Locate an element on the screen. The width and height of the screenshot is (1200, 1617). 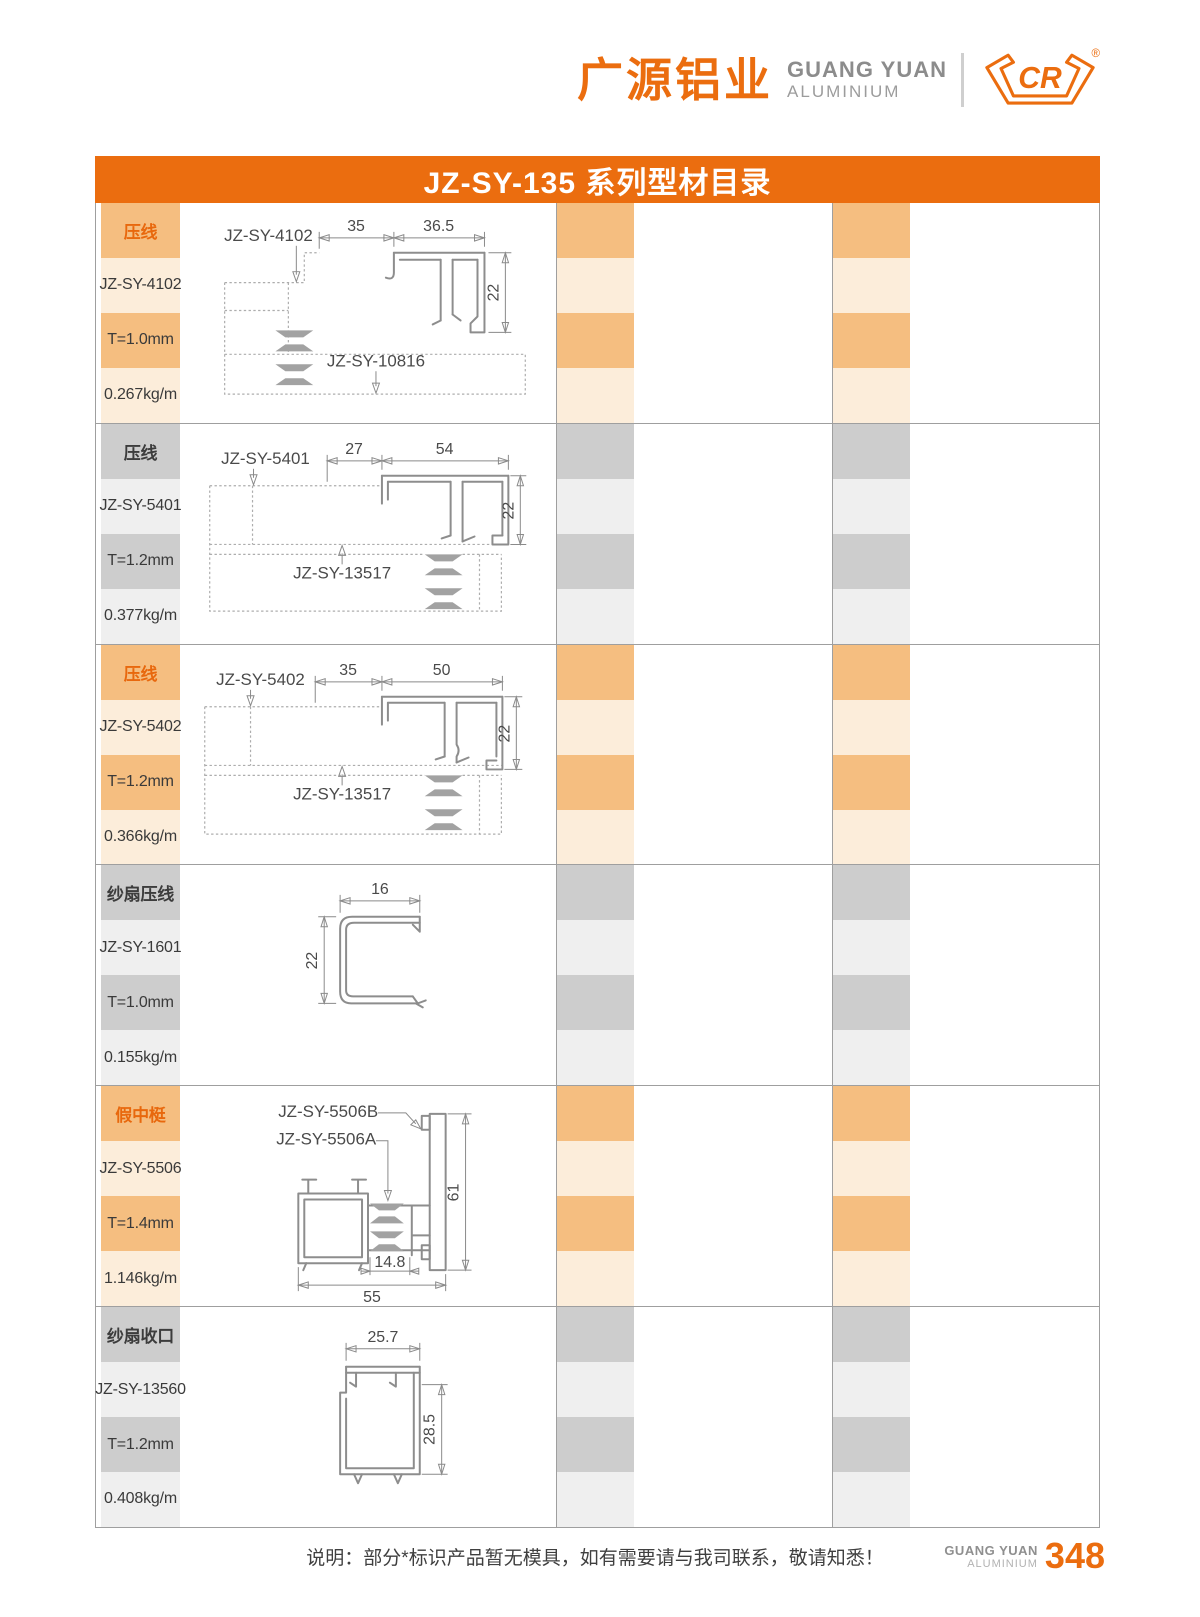
weight-cell: 0.155kg/m is located at coordinates (140, 1058).